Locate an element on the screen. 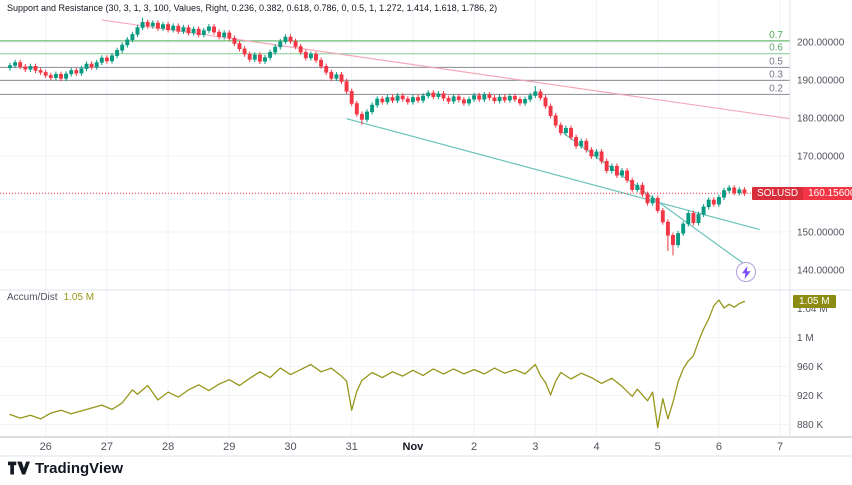 This screenshot has width=852, height=485. svg-text: 920 K is located at coordinates (810, 396).